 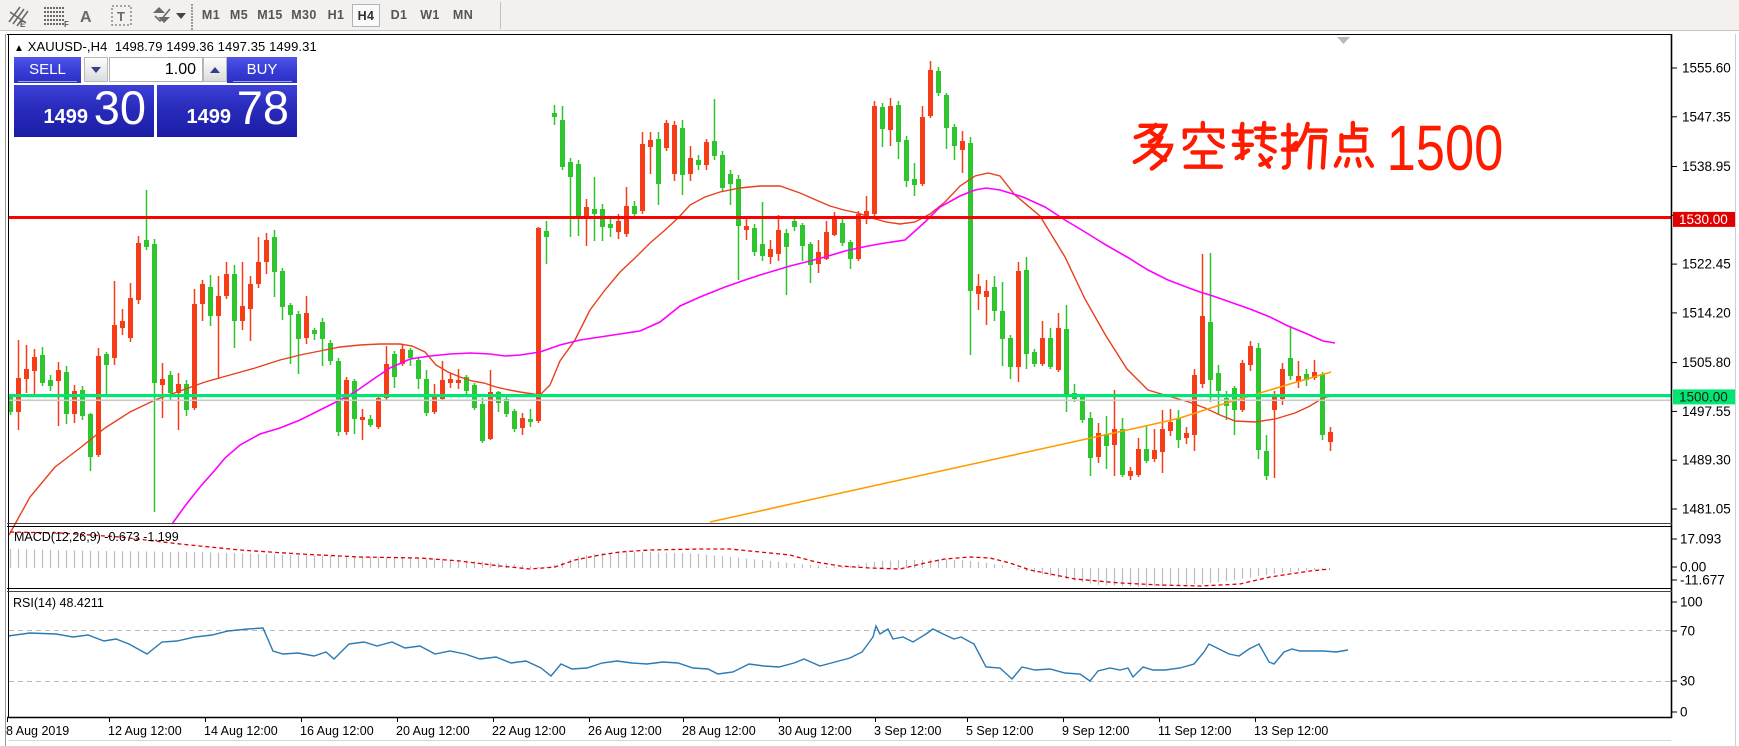 I want to click on svg-text: 70, so click(x=1687, y=631).